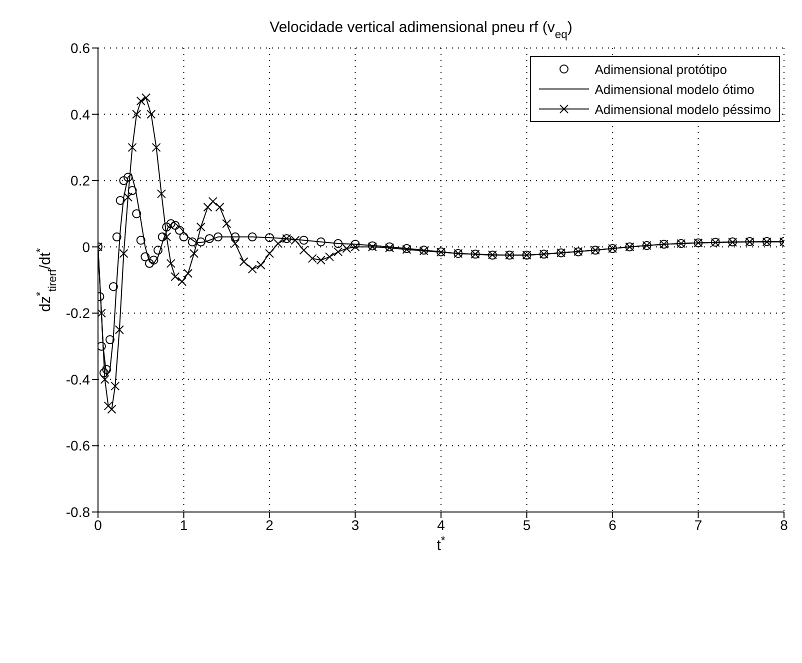 This screenshot has width=802, height=663. Describe the element at coordinates (78, 446) in the screenshot. I see `y-tick-label: -0.6` at that location.